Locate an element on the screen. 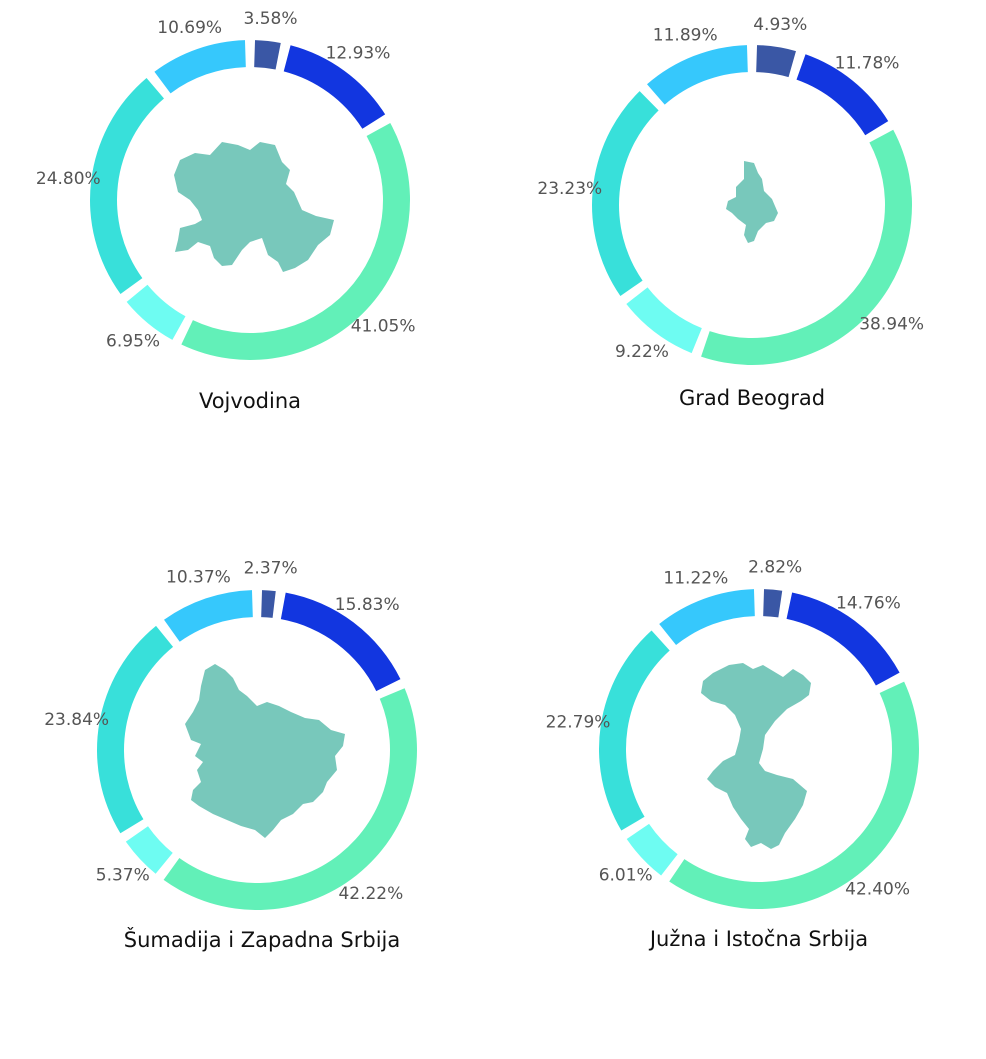 The image size is (986, 1059). slice-data-label: 6.95% is located at coordinates (133, 342).